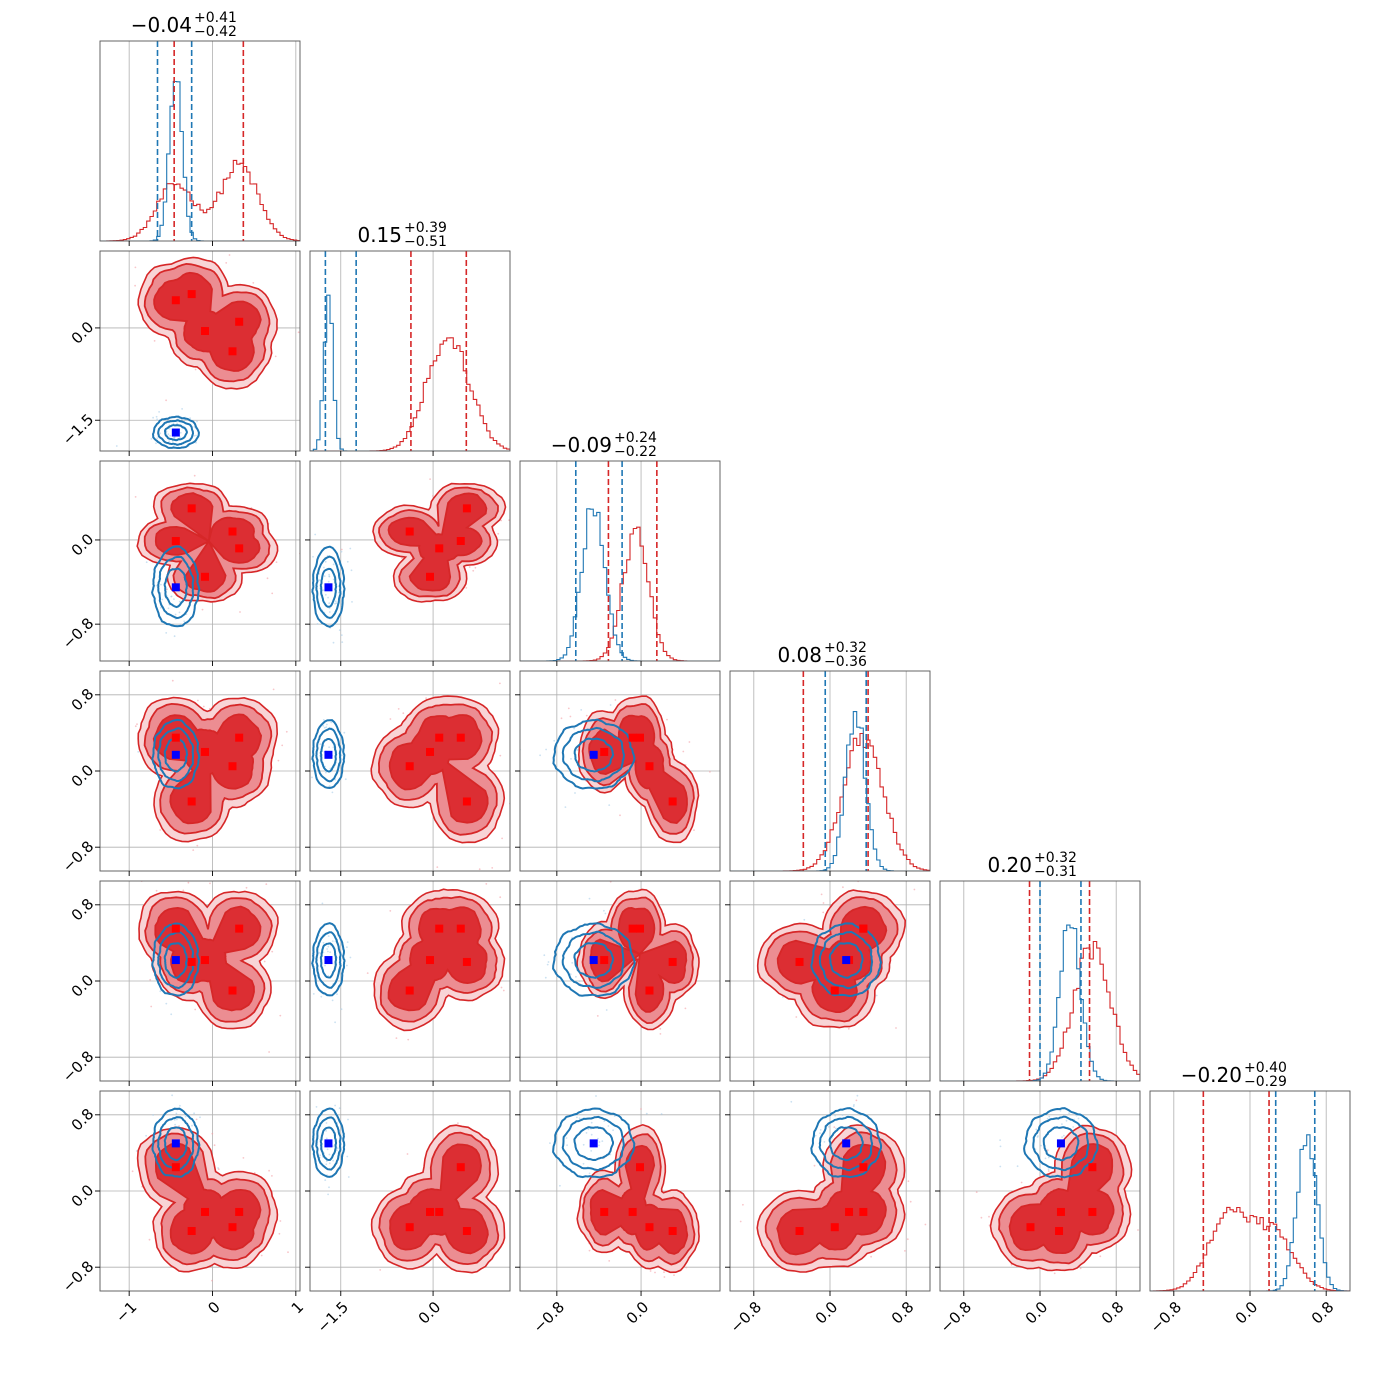 The image size is (1390, 1390). I want to click on panel-3-3: 0.08 +0.32−0.36, so click(830, 758).